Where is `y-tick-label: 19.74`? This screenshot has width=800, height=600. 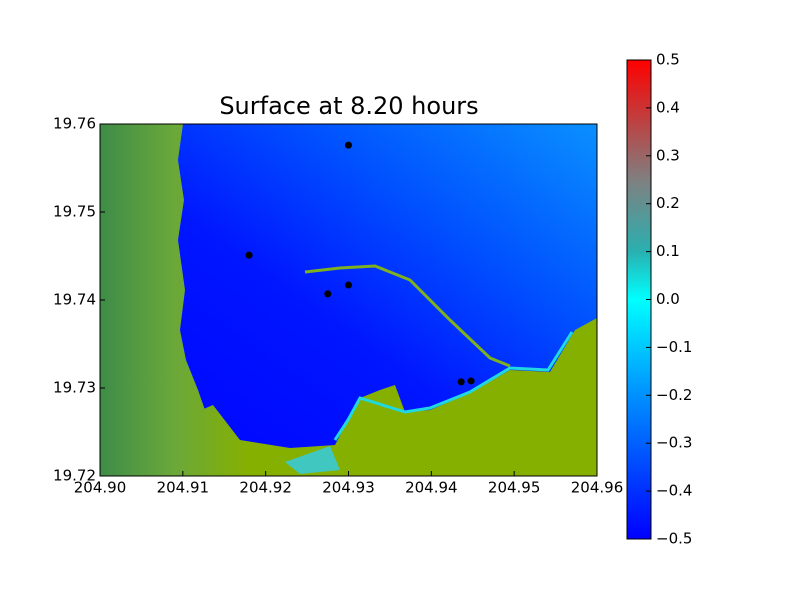 y-tick-label: 19.74 is located at coordinates (74, 300).